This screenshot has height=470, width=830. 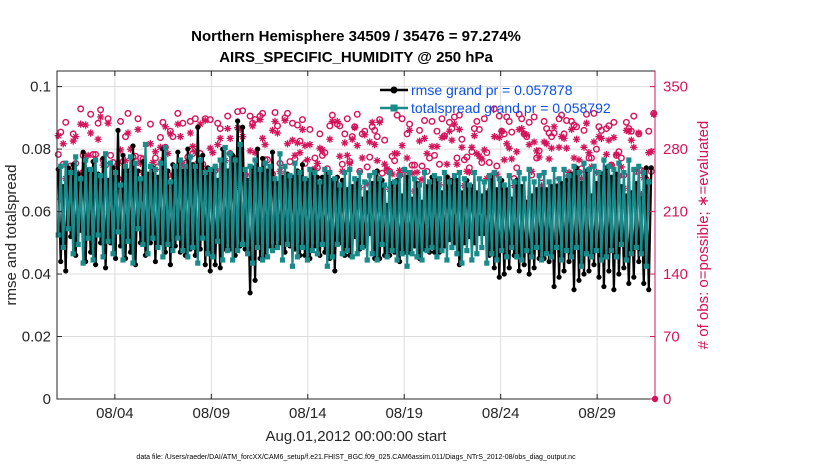 What do you see at coordinates (357, 436) in the screenshot?
I see `x-axis-label: Aug.01,2012 00:00:00 start` at bounding box center [357, 436].